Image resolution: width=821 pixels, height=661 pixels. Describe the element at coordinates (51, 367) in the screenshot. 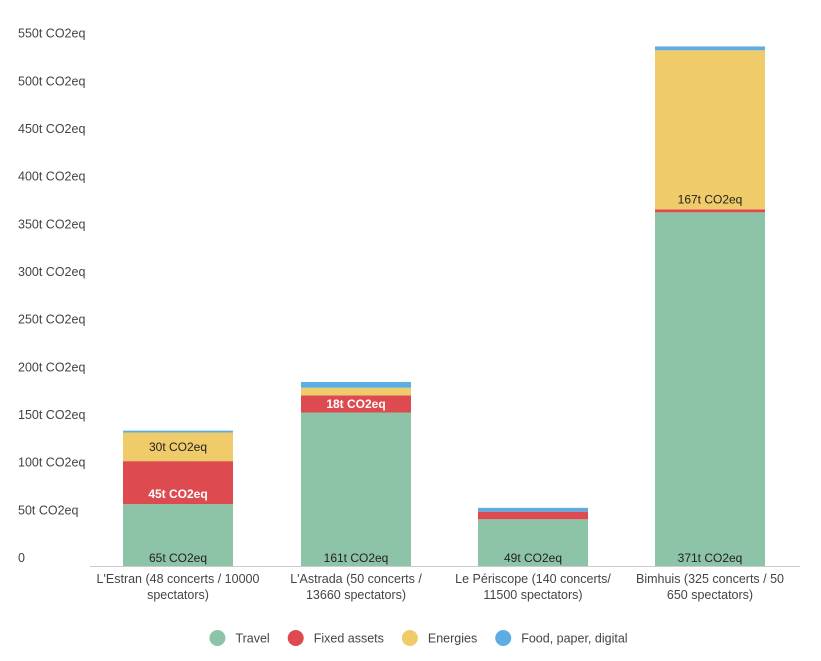

I see `y-tick-label: 200t CO2eq` at that location.